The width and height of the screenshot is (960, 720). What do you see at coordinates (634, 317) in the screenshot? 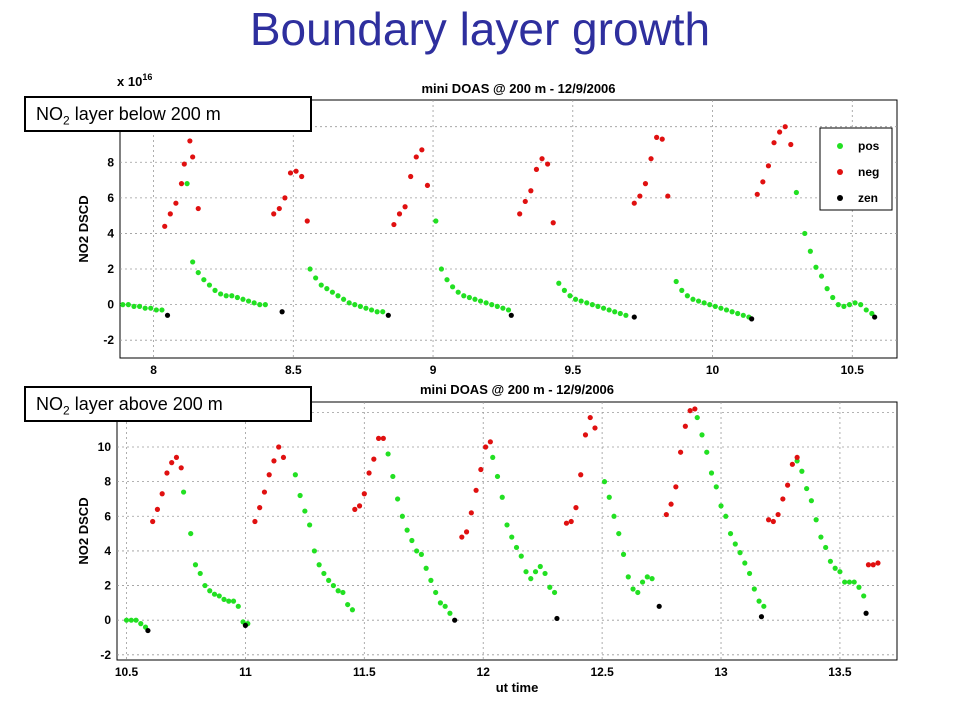
I see `point-zen` at bounding box center [634, 317].